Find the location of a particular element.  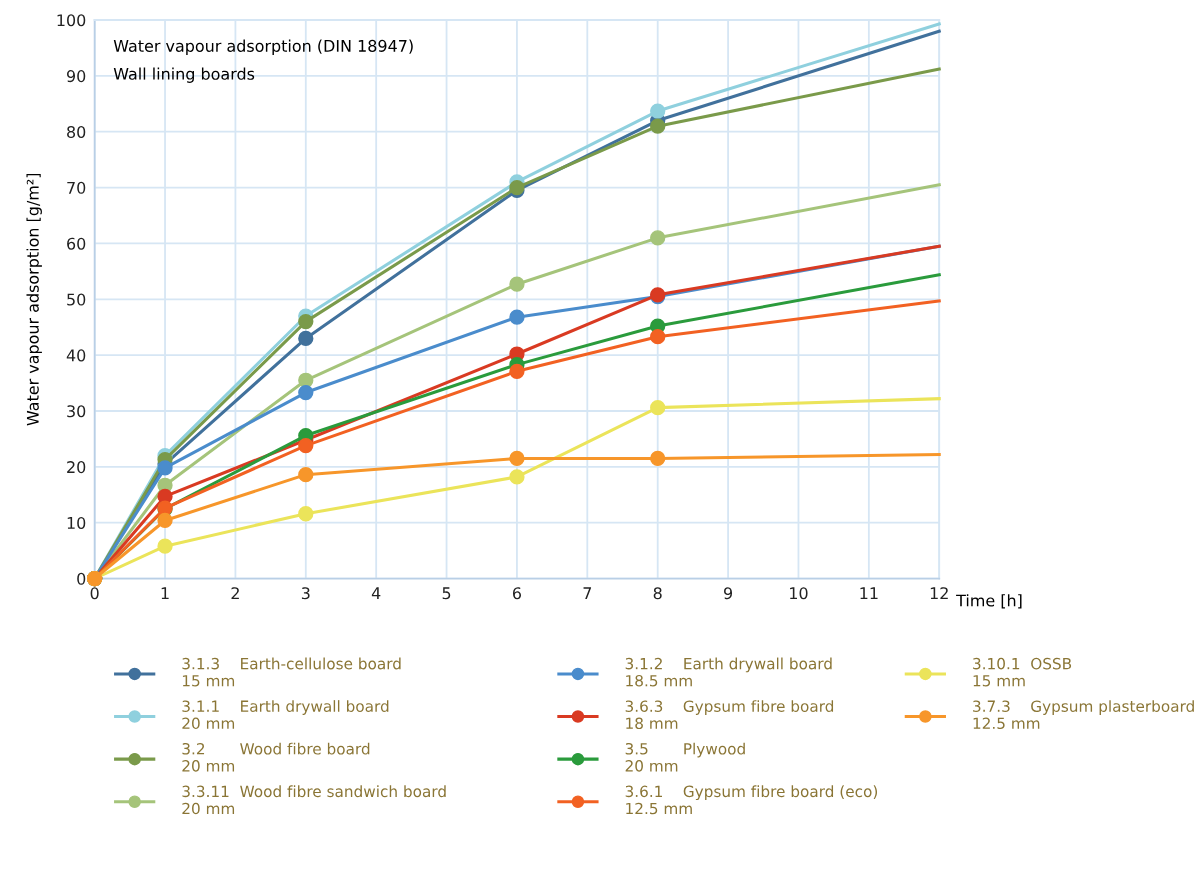

x-tick-label: 2 is located at coordinates (235, 593).